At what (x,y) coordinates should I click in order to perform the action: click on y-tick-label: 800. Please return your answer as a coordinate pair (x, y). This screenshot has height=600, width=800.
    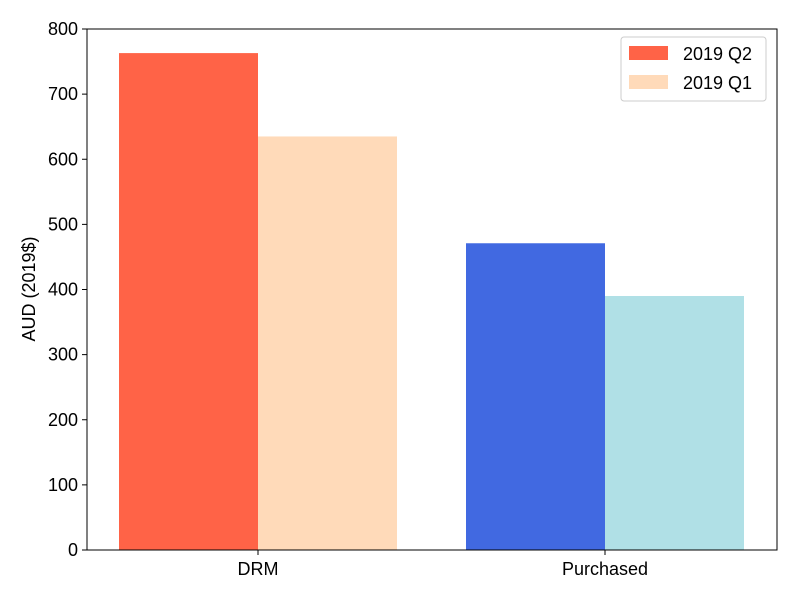
    Looking at the image, I should click on (63, 29).